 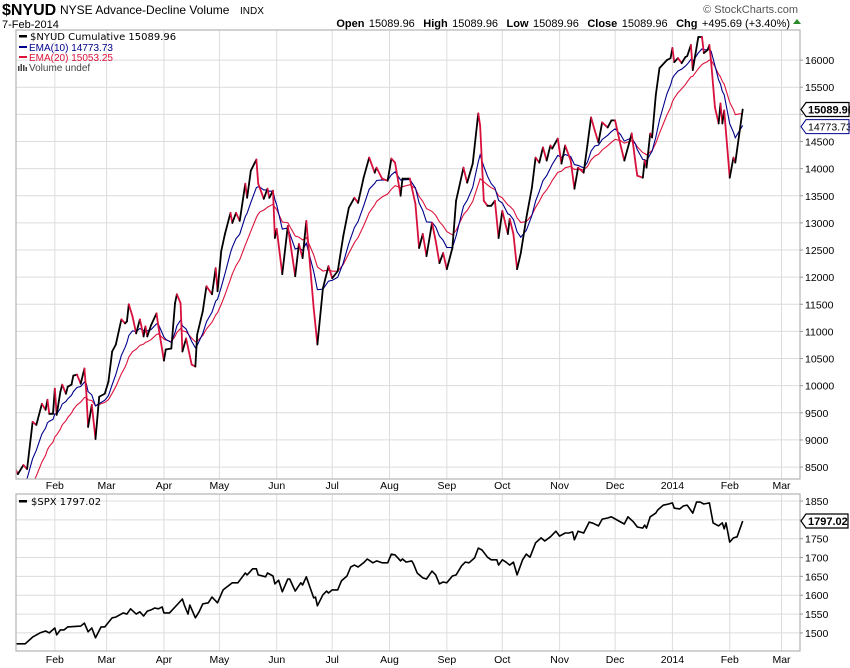 I want to click on legend-swatch-nyud, so click(x=23, y=36).